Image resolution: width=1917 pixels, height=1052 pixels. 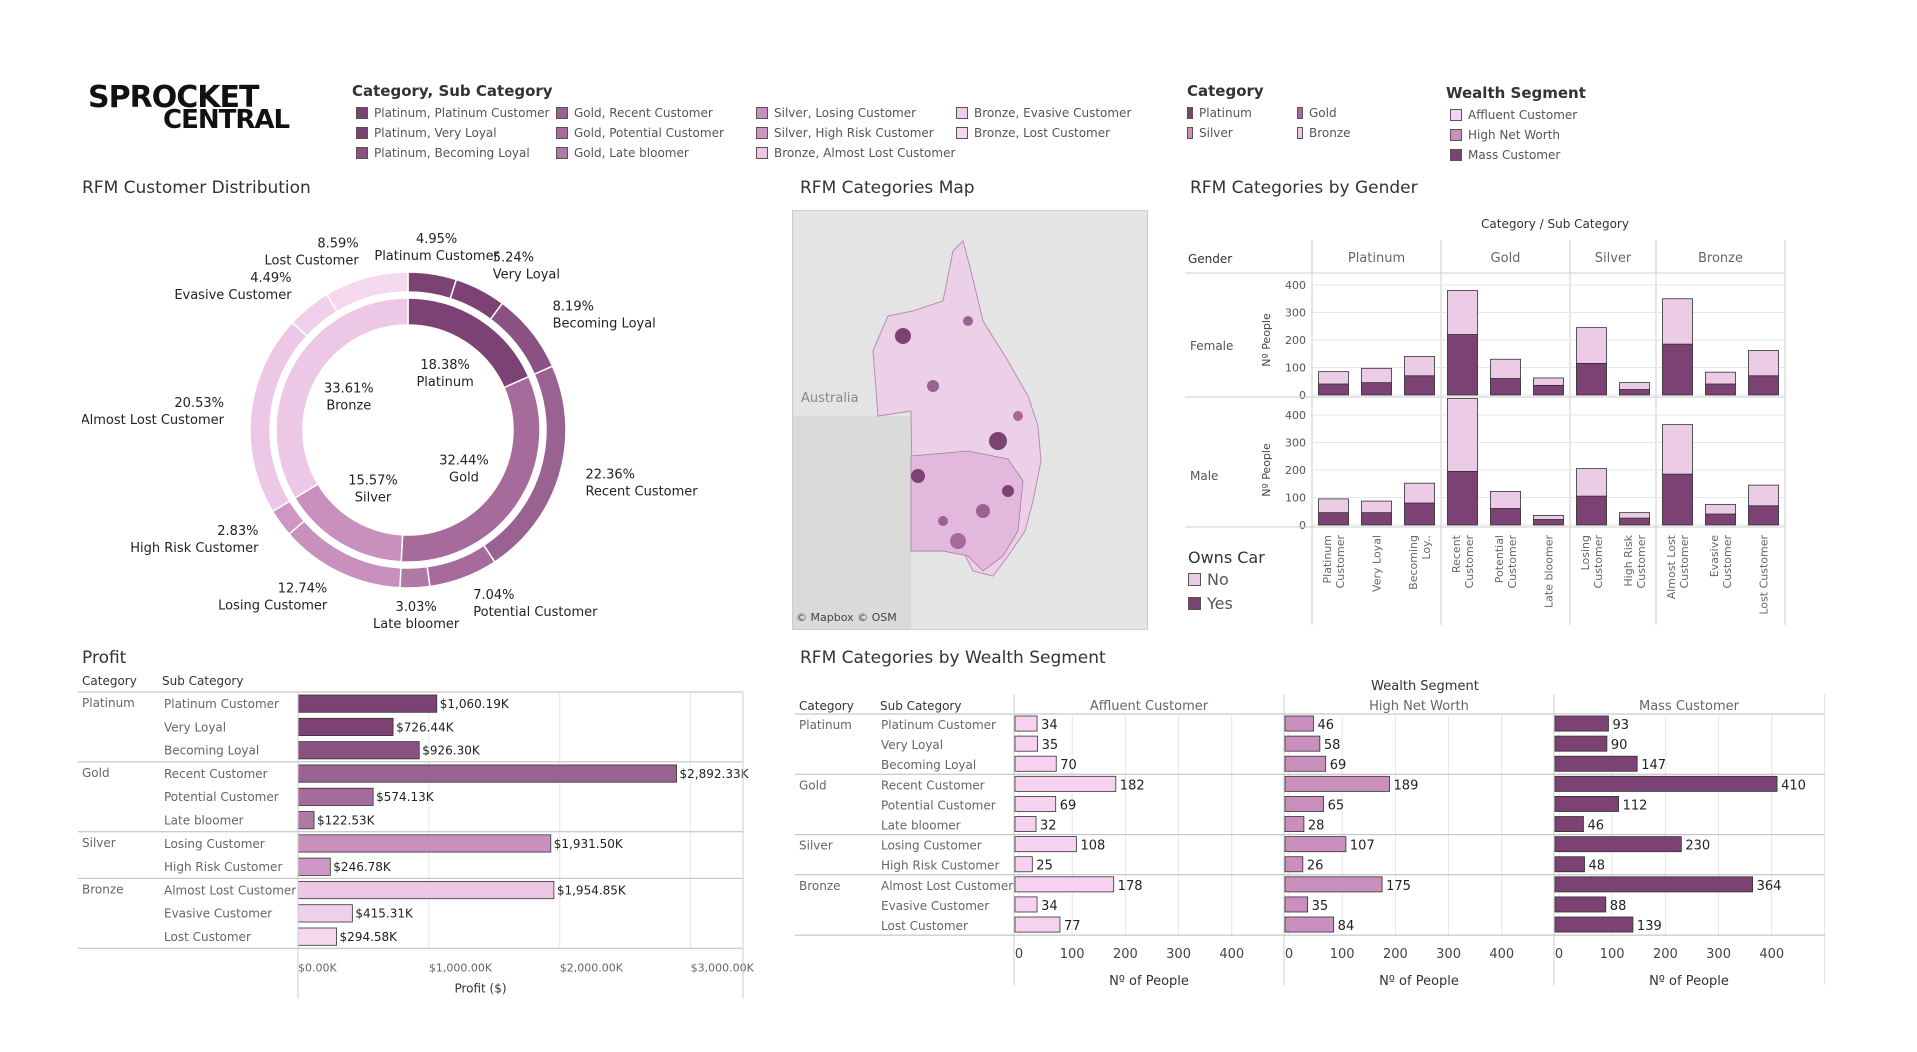 What do you see at coordinates (854, 133) in the screenshot?
I see `legend-item-silver-high-risk-customer-label: Silver, High Risk Customer` at bounding box center [854, 133].